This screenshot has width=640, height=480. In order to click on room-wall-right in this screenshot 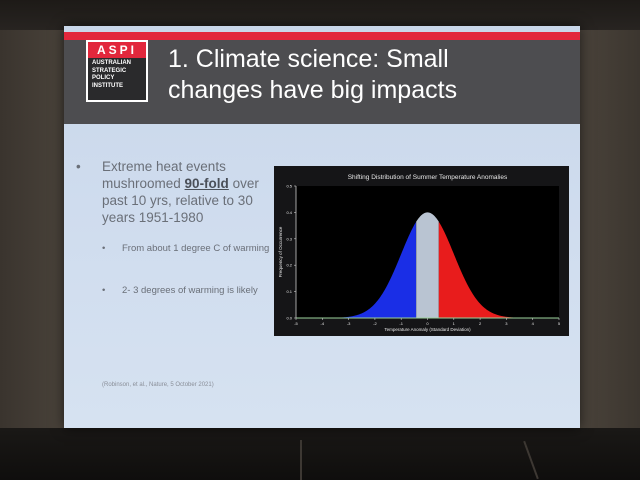, I will do `click(609, 240)`.